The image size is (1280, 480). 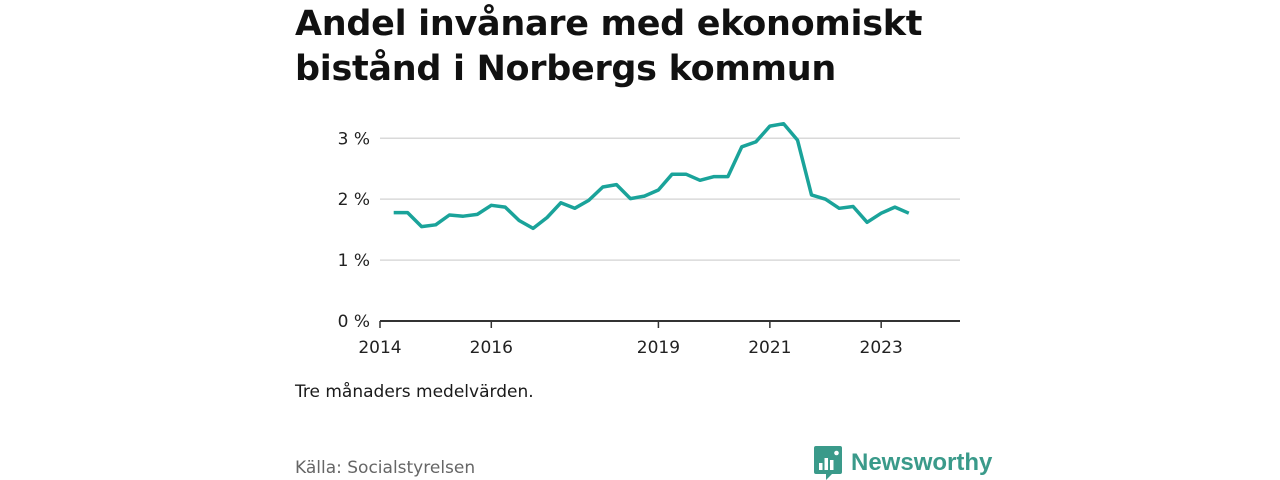 What do you see at coordinates (881, 348) in the screenshot?
I see `x-tick-label: 2023` at bounding box center [881, 348].